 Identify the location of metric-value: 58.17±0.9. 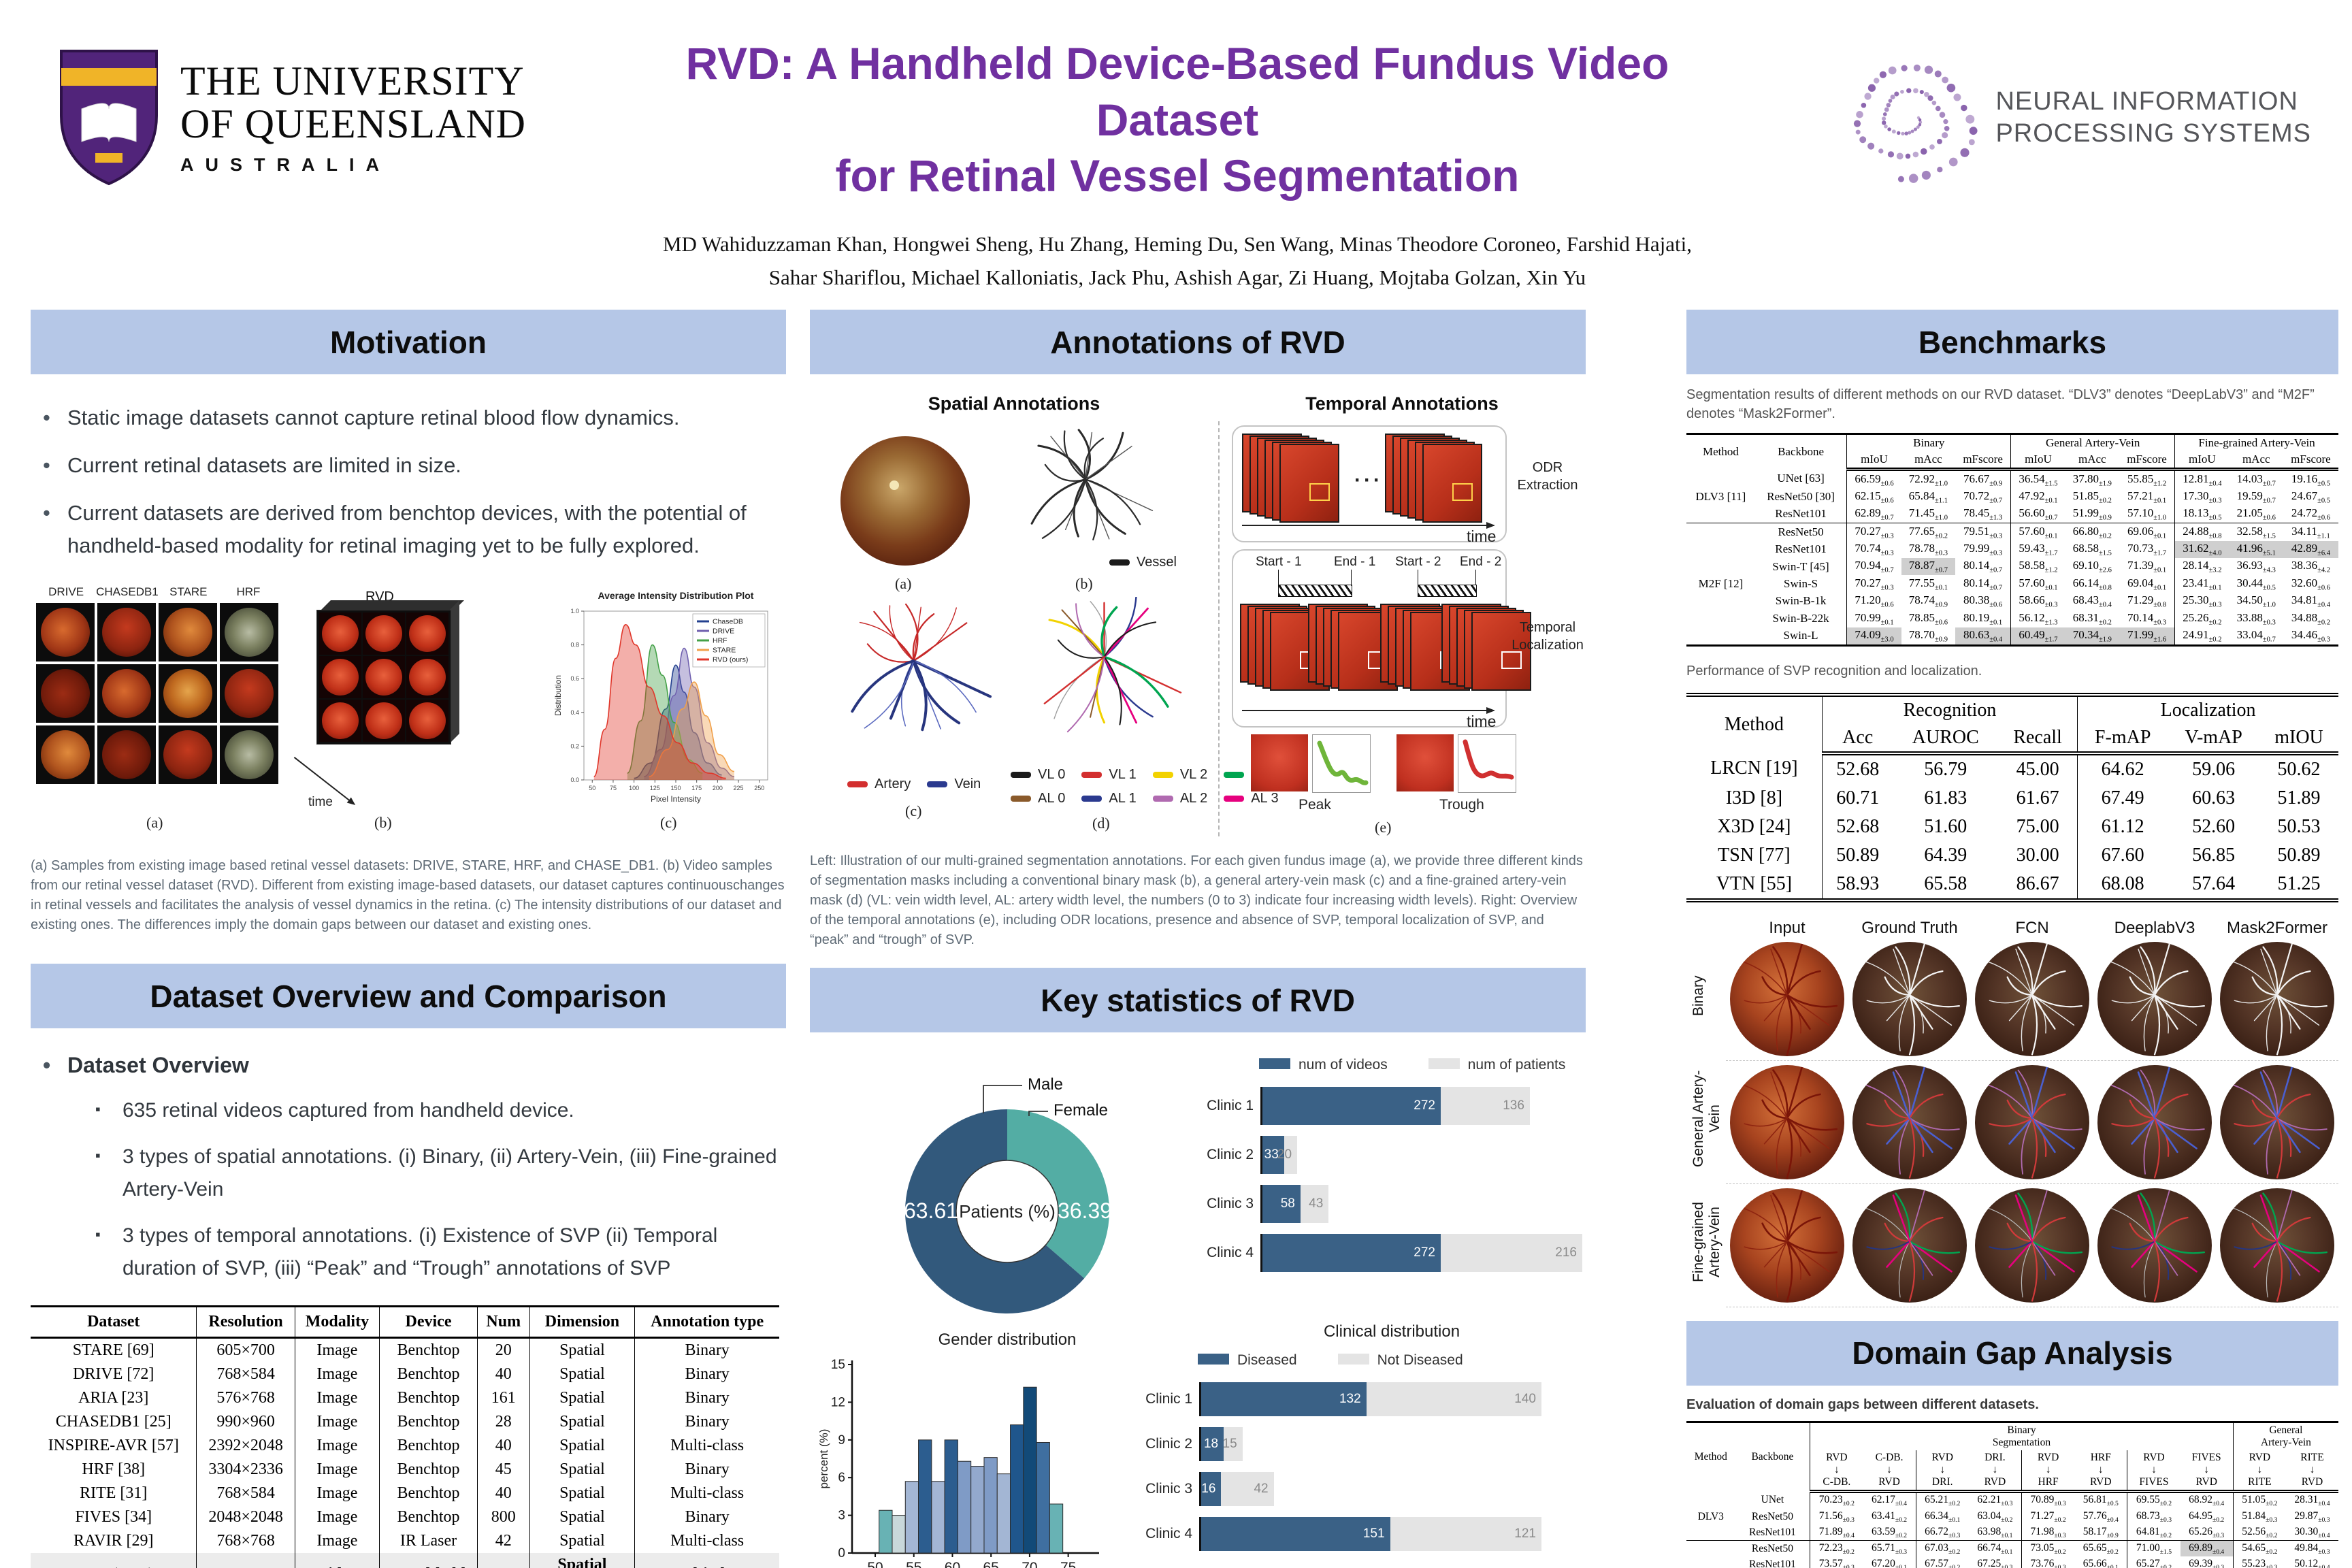
(2101, 1532).